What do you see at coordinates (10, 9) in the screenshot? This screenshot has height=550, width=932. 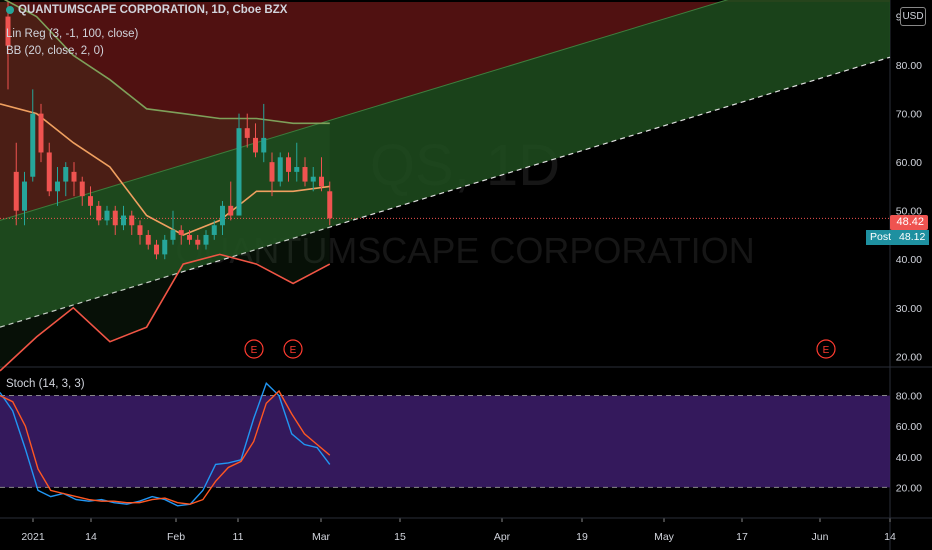 I see `status-dot-icon` at bounding box center [10, 9].